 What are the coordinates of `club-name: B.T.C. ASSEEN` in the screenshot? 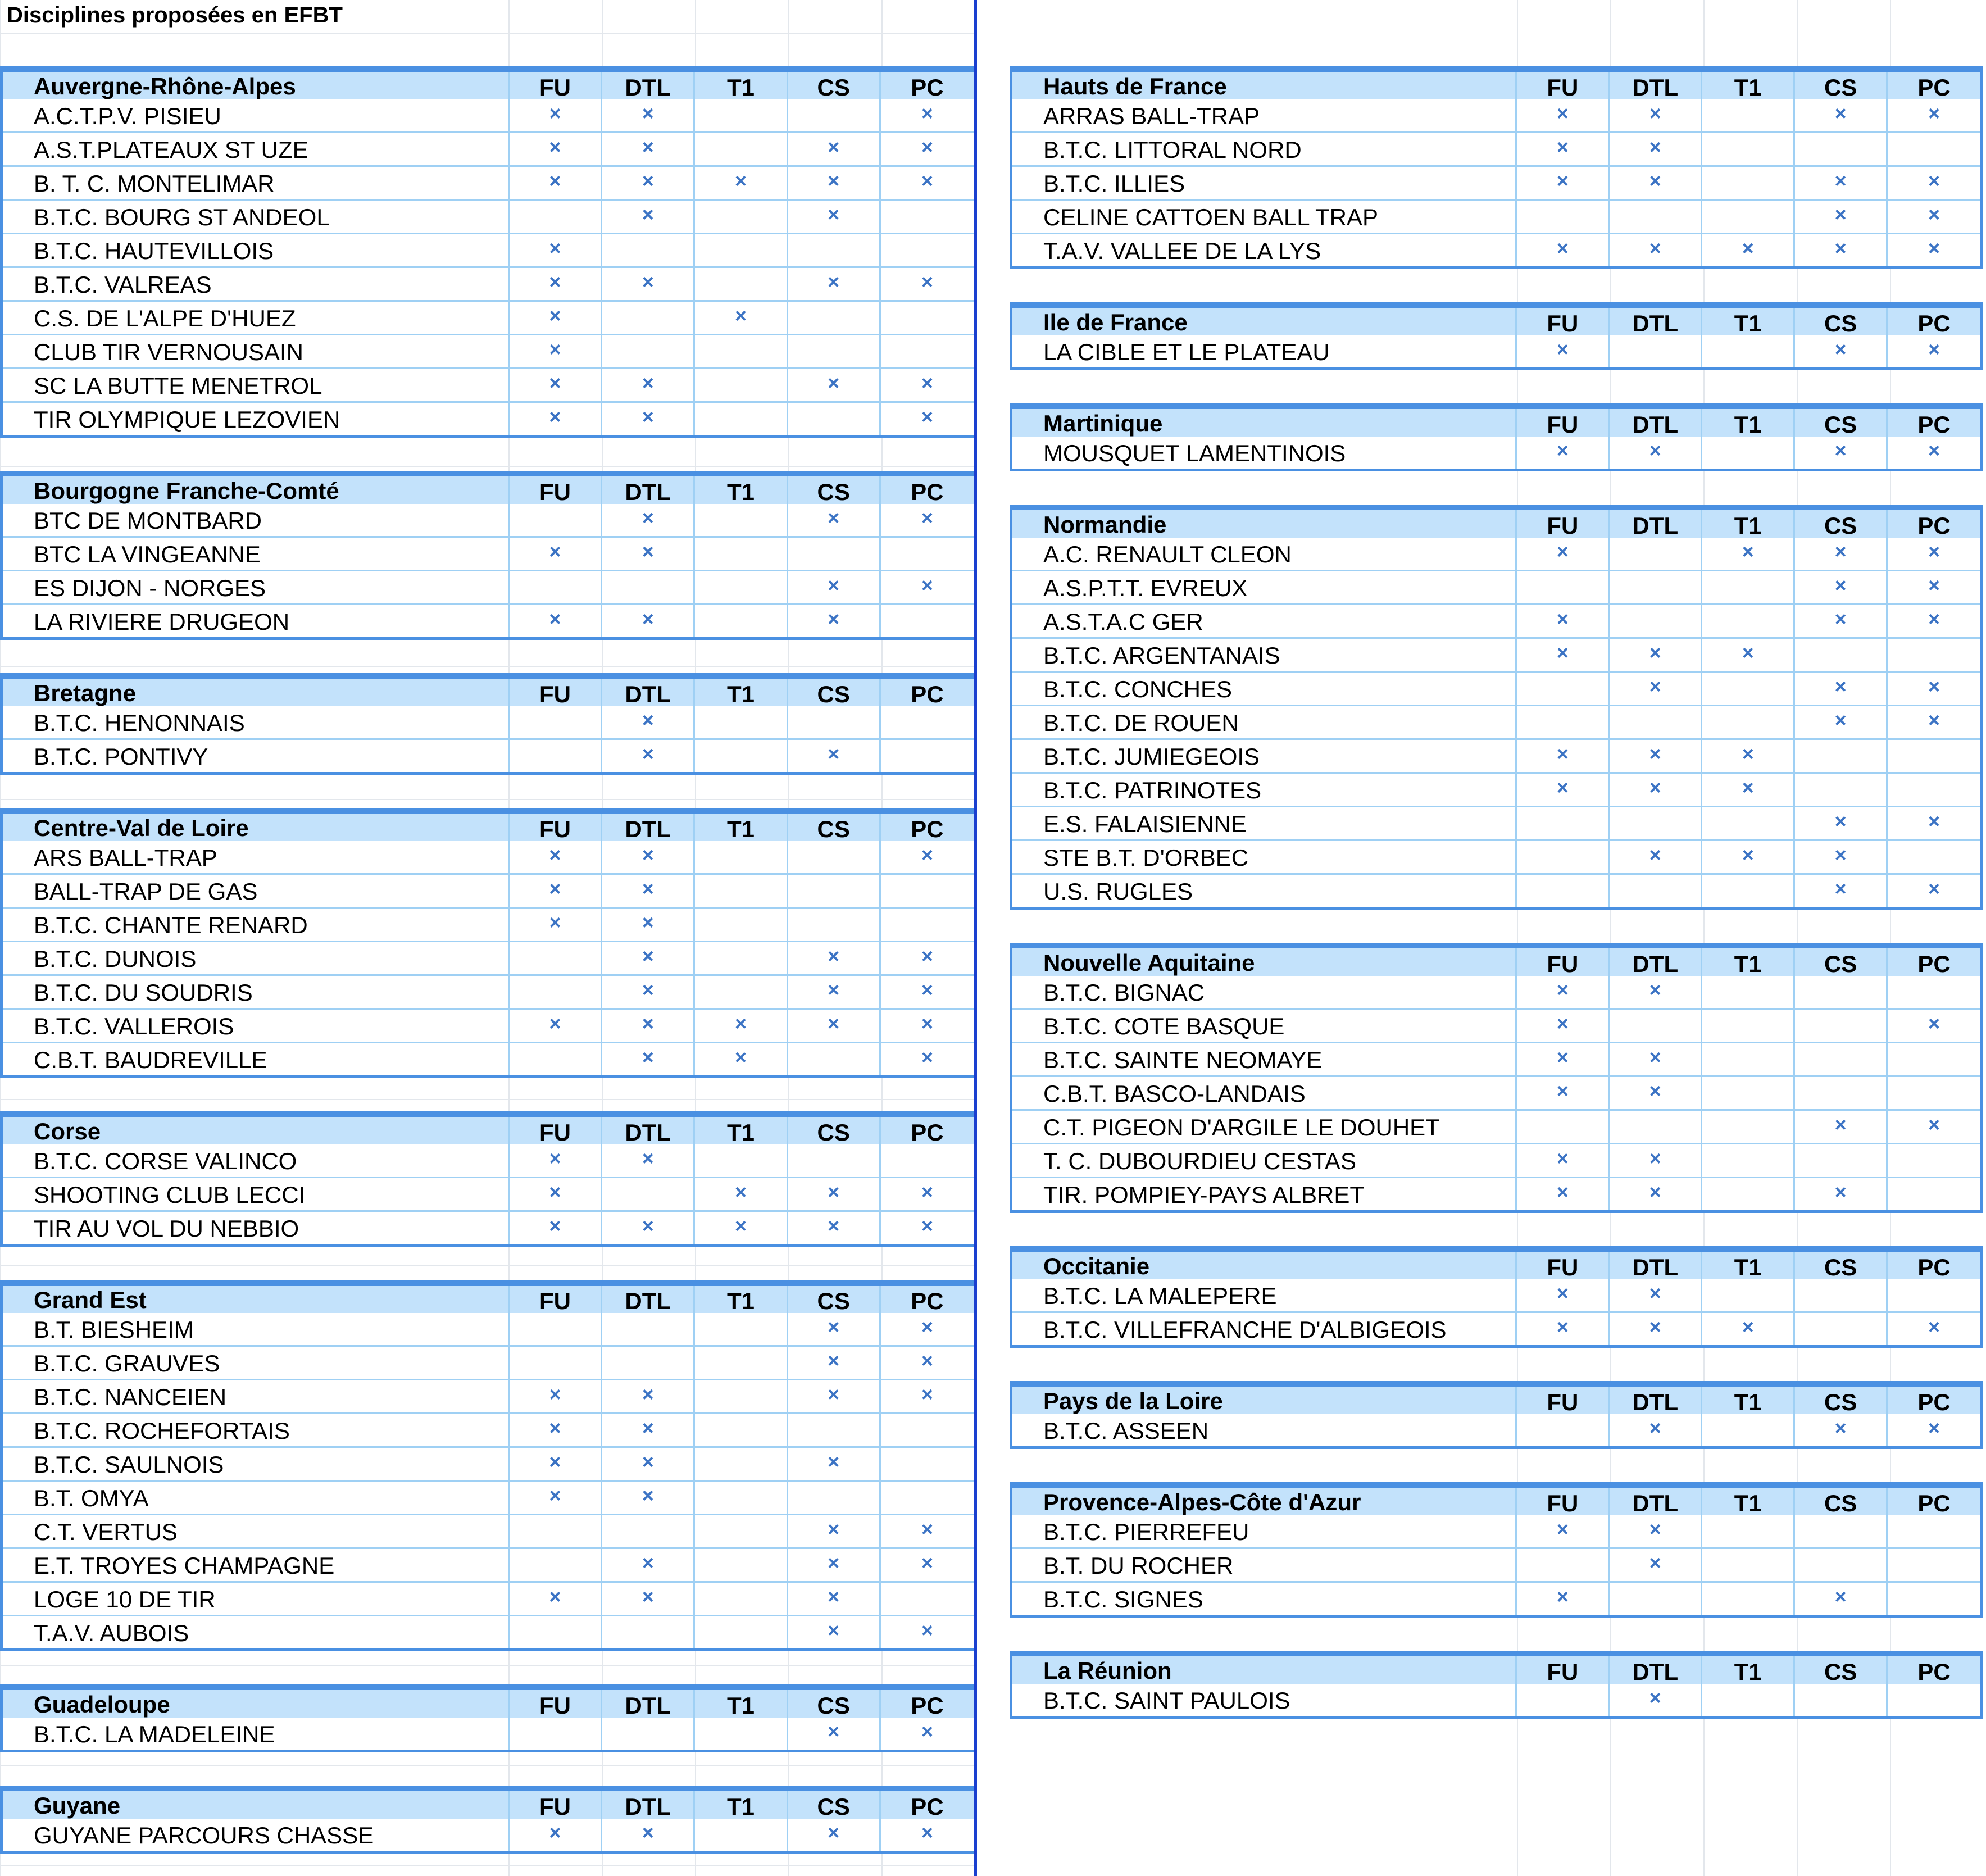 It's located at (1264, 1430).